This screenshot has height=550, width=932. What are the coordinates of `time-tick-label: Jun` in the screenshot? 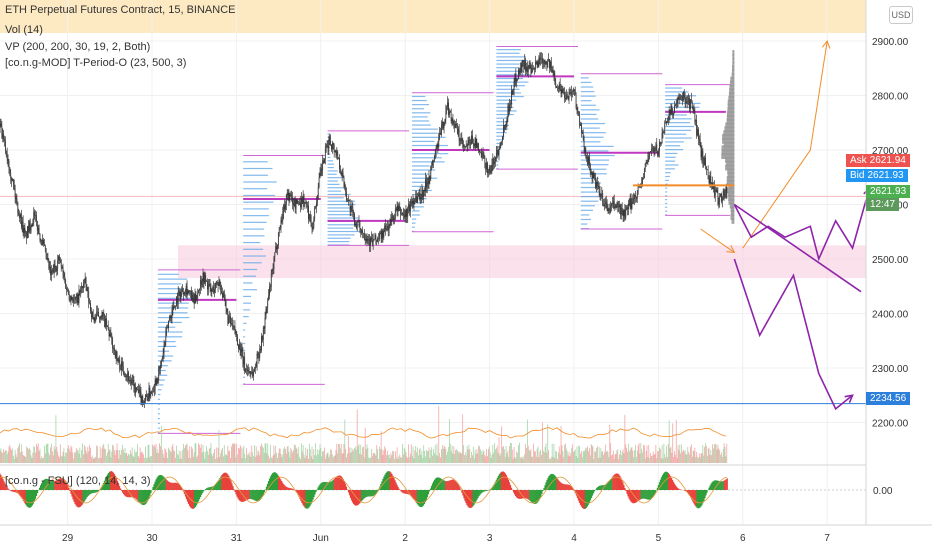 It's located at (321, 538).